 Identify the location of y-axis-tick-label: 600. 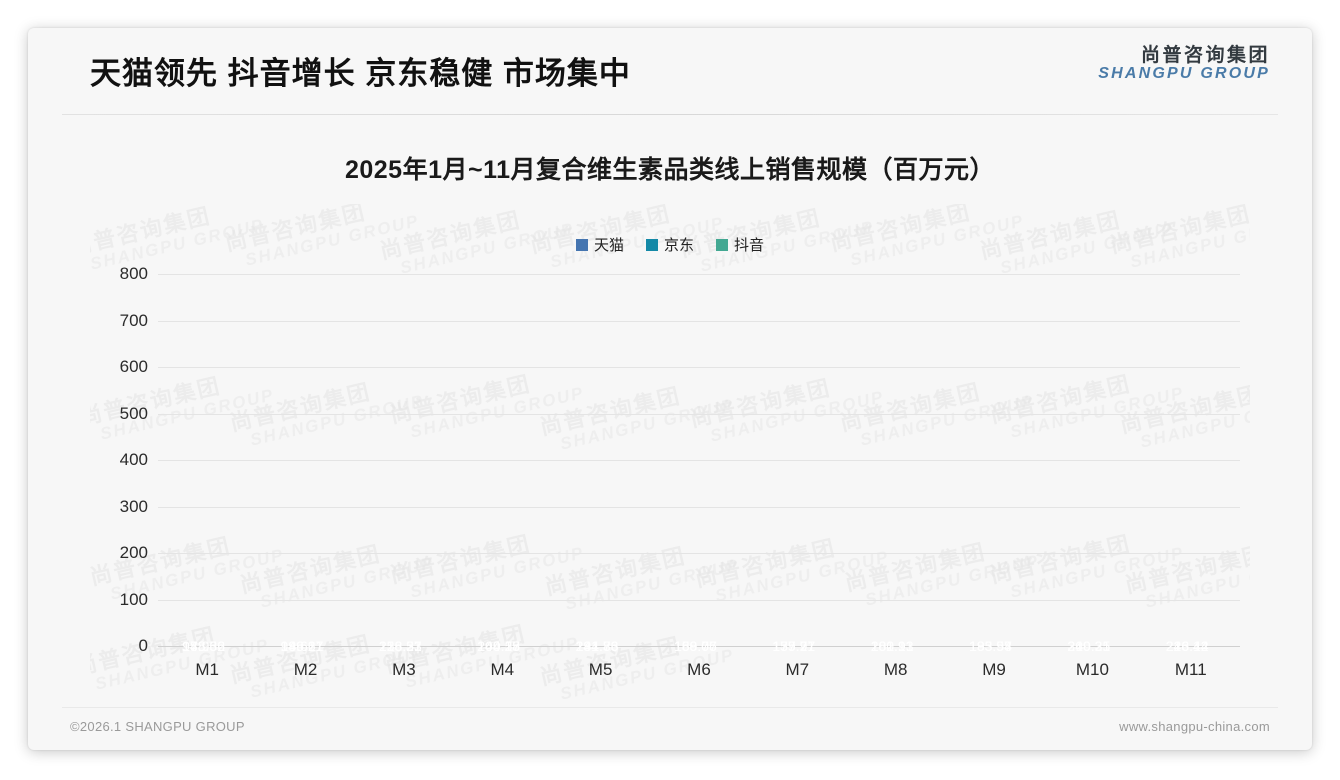
(133, 366).